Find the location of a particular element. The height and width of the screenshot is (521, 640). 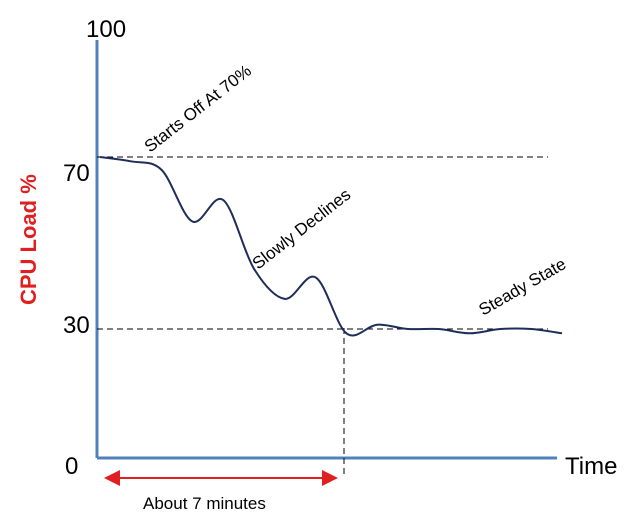

duration-label: About 7 minutes is located at coordinates (204, 503).